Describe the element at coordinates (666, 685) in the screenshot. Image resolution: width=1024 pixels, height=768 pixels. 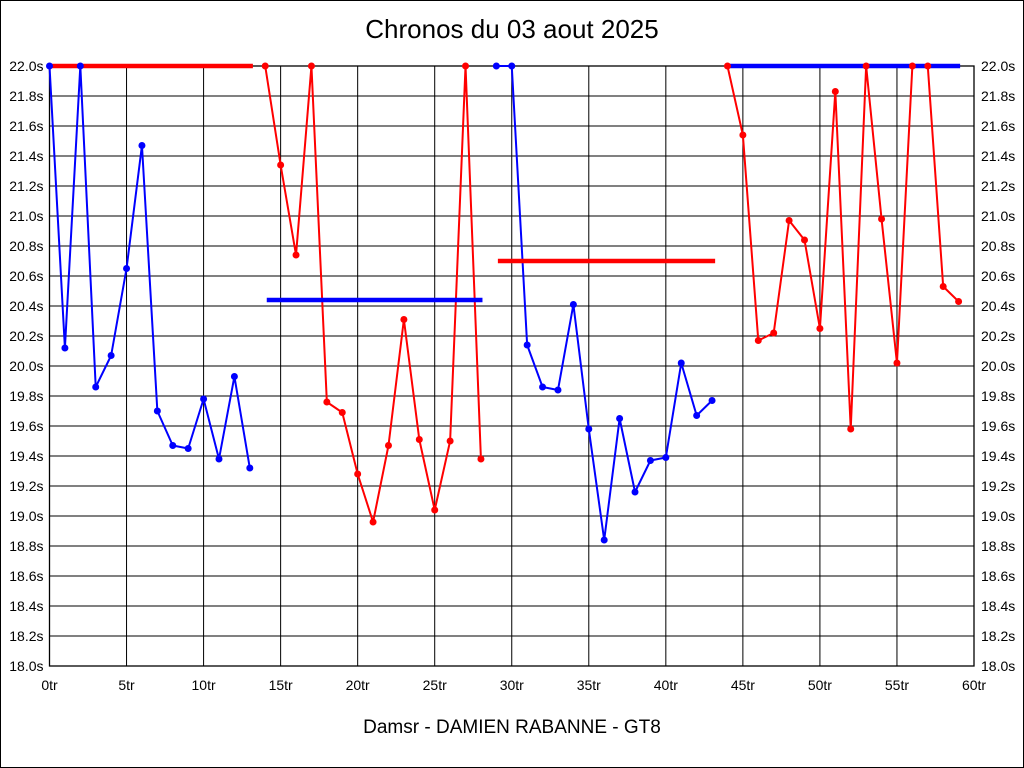
I see `x-axis-tick-label: 40tr` at that location.